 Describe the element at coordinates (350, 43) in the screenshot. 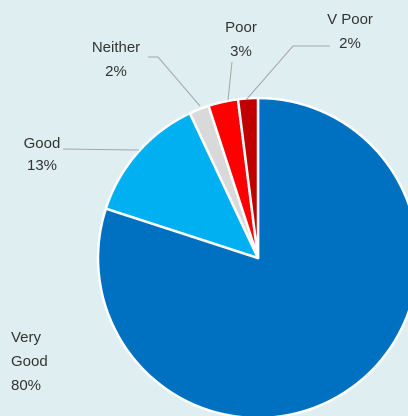

I see `slice-value-v-poor: 2%` at that location.